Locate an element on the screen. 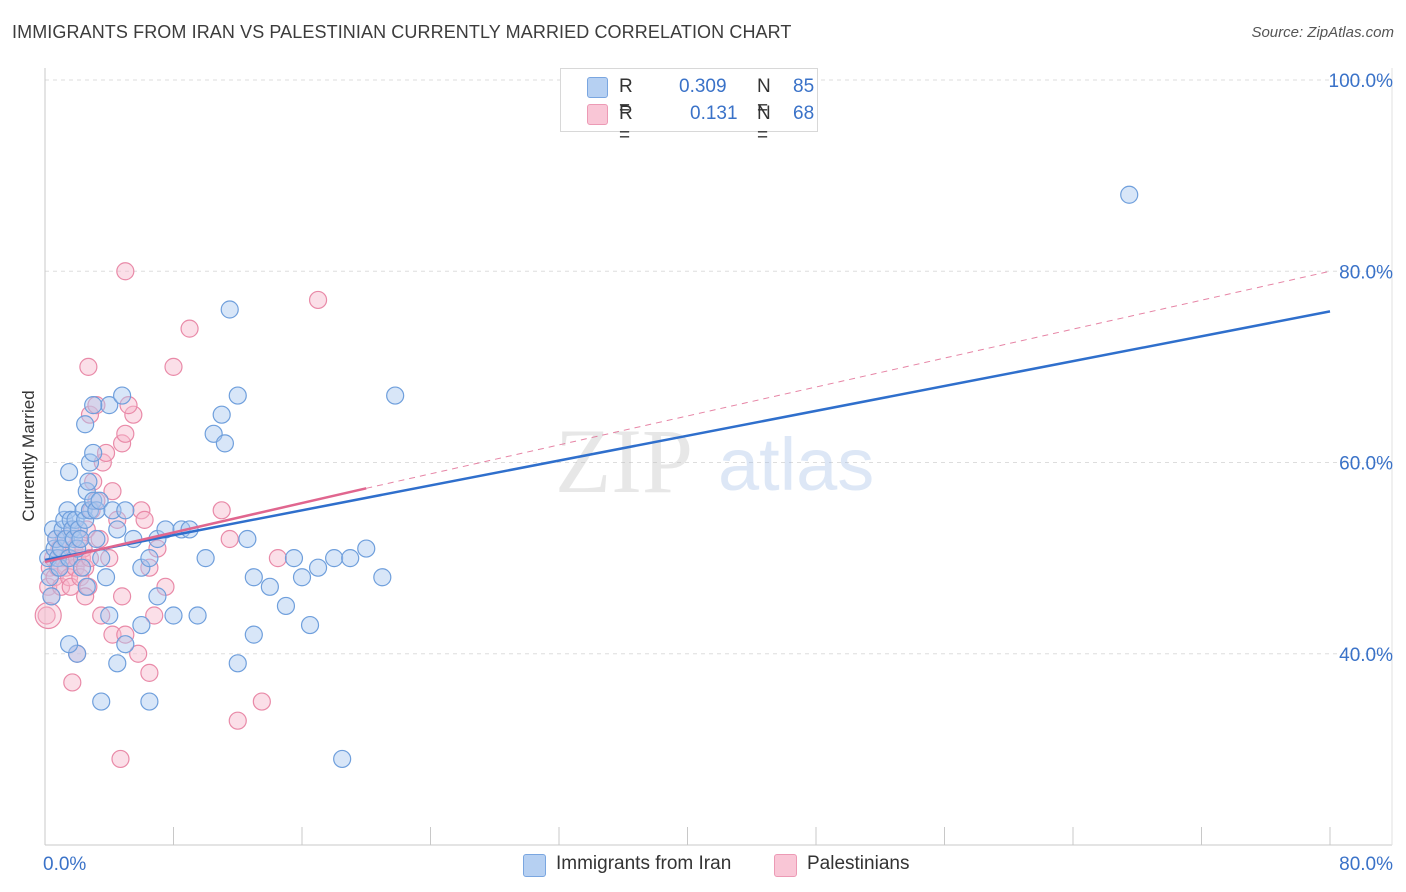  watermark: ZIP atlas is located at coordinates (714, 461).